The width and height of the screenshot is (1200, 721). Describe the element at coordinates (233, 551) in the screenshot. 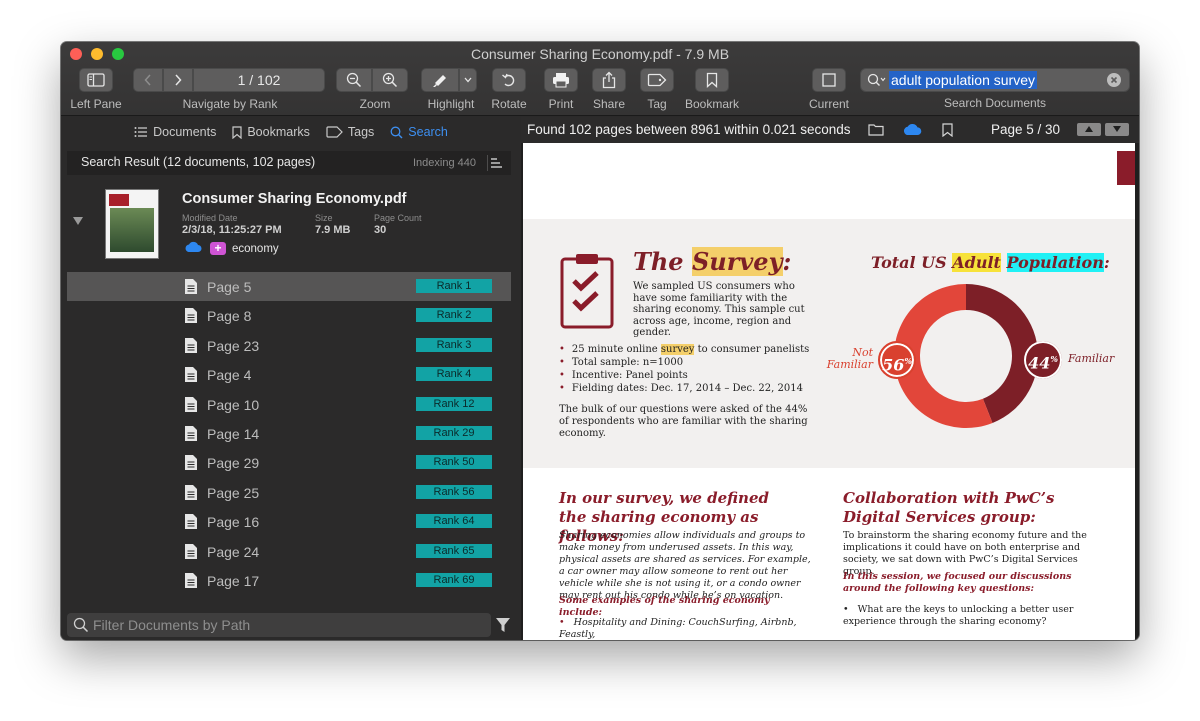

I see `page-label: Page 24` at that location.